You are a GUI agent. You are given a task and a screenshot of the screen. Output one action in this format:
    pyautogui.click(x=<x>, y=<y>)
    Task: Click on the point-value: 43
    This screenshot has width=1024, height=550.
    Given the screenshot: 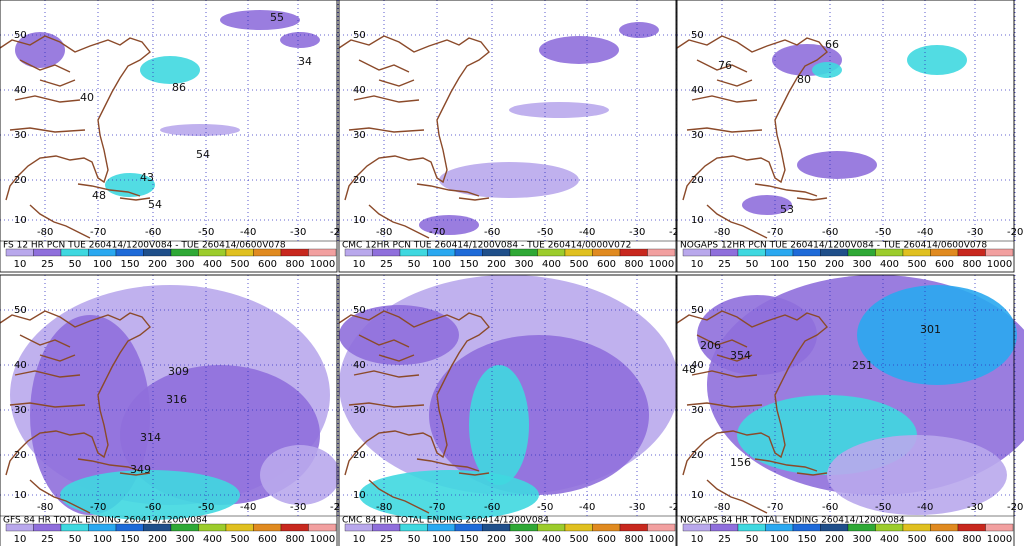 What is the action you would take?
    pyautogui.click(x=147, y=177)
    